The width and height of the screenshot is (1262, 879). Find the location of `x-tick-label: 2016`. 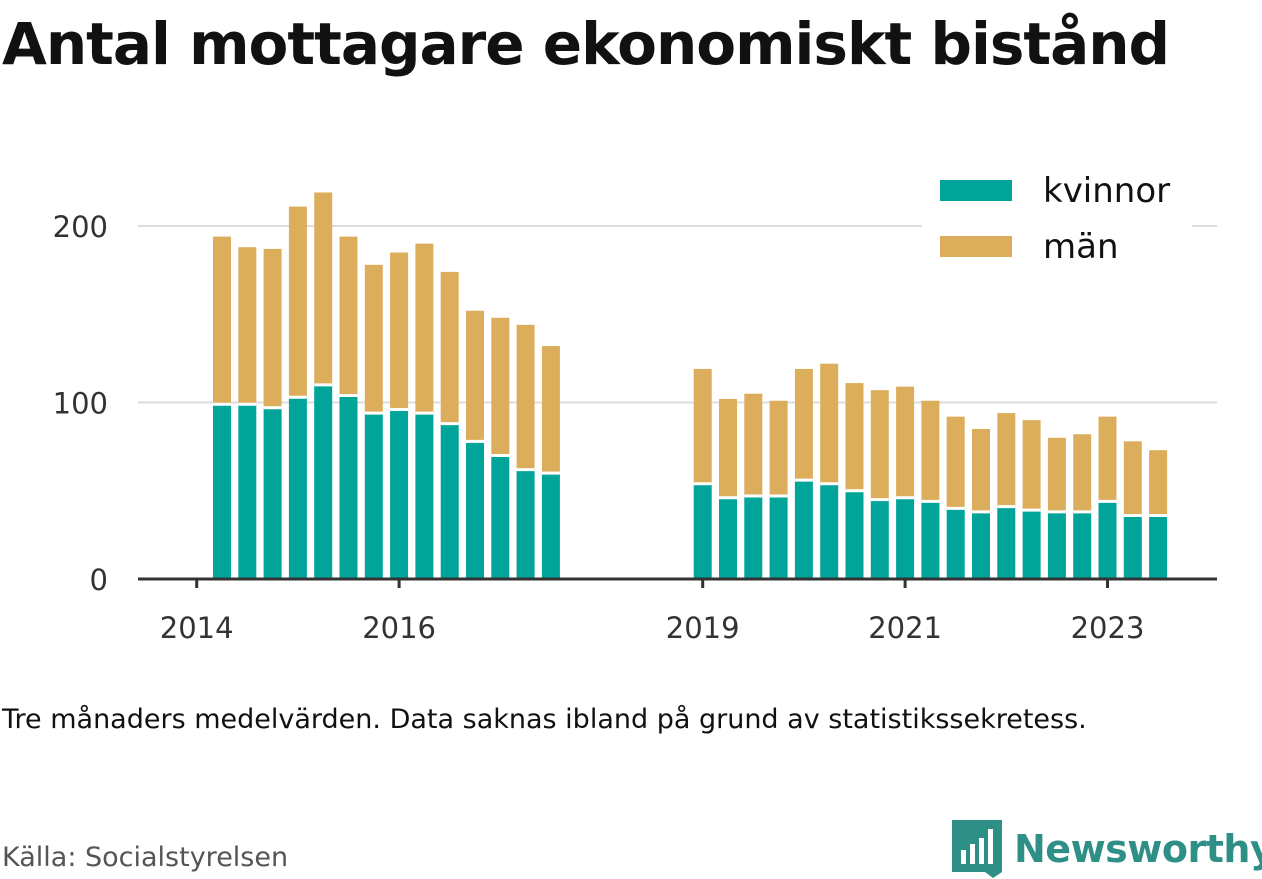

x-tick-label: 2016 is located at coordinates (399, 628).